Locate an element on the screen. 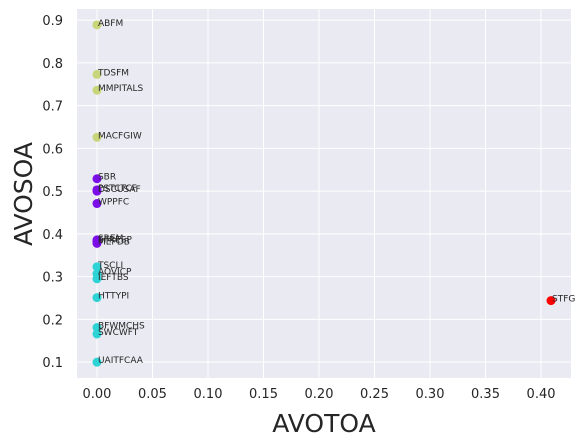 The image size is (585, 448). x-tick-label: 0.25 is located at coordinates (374, 394).